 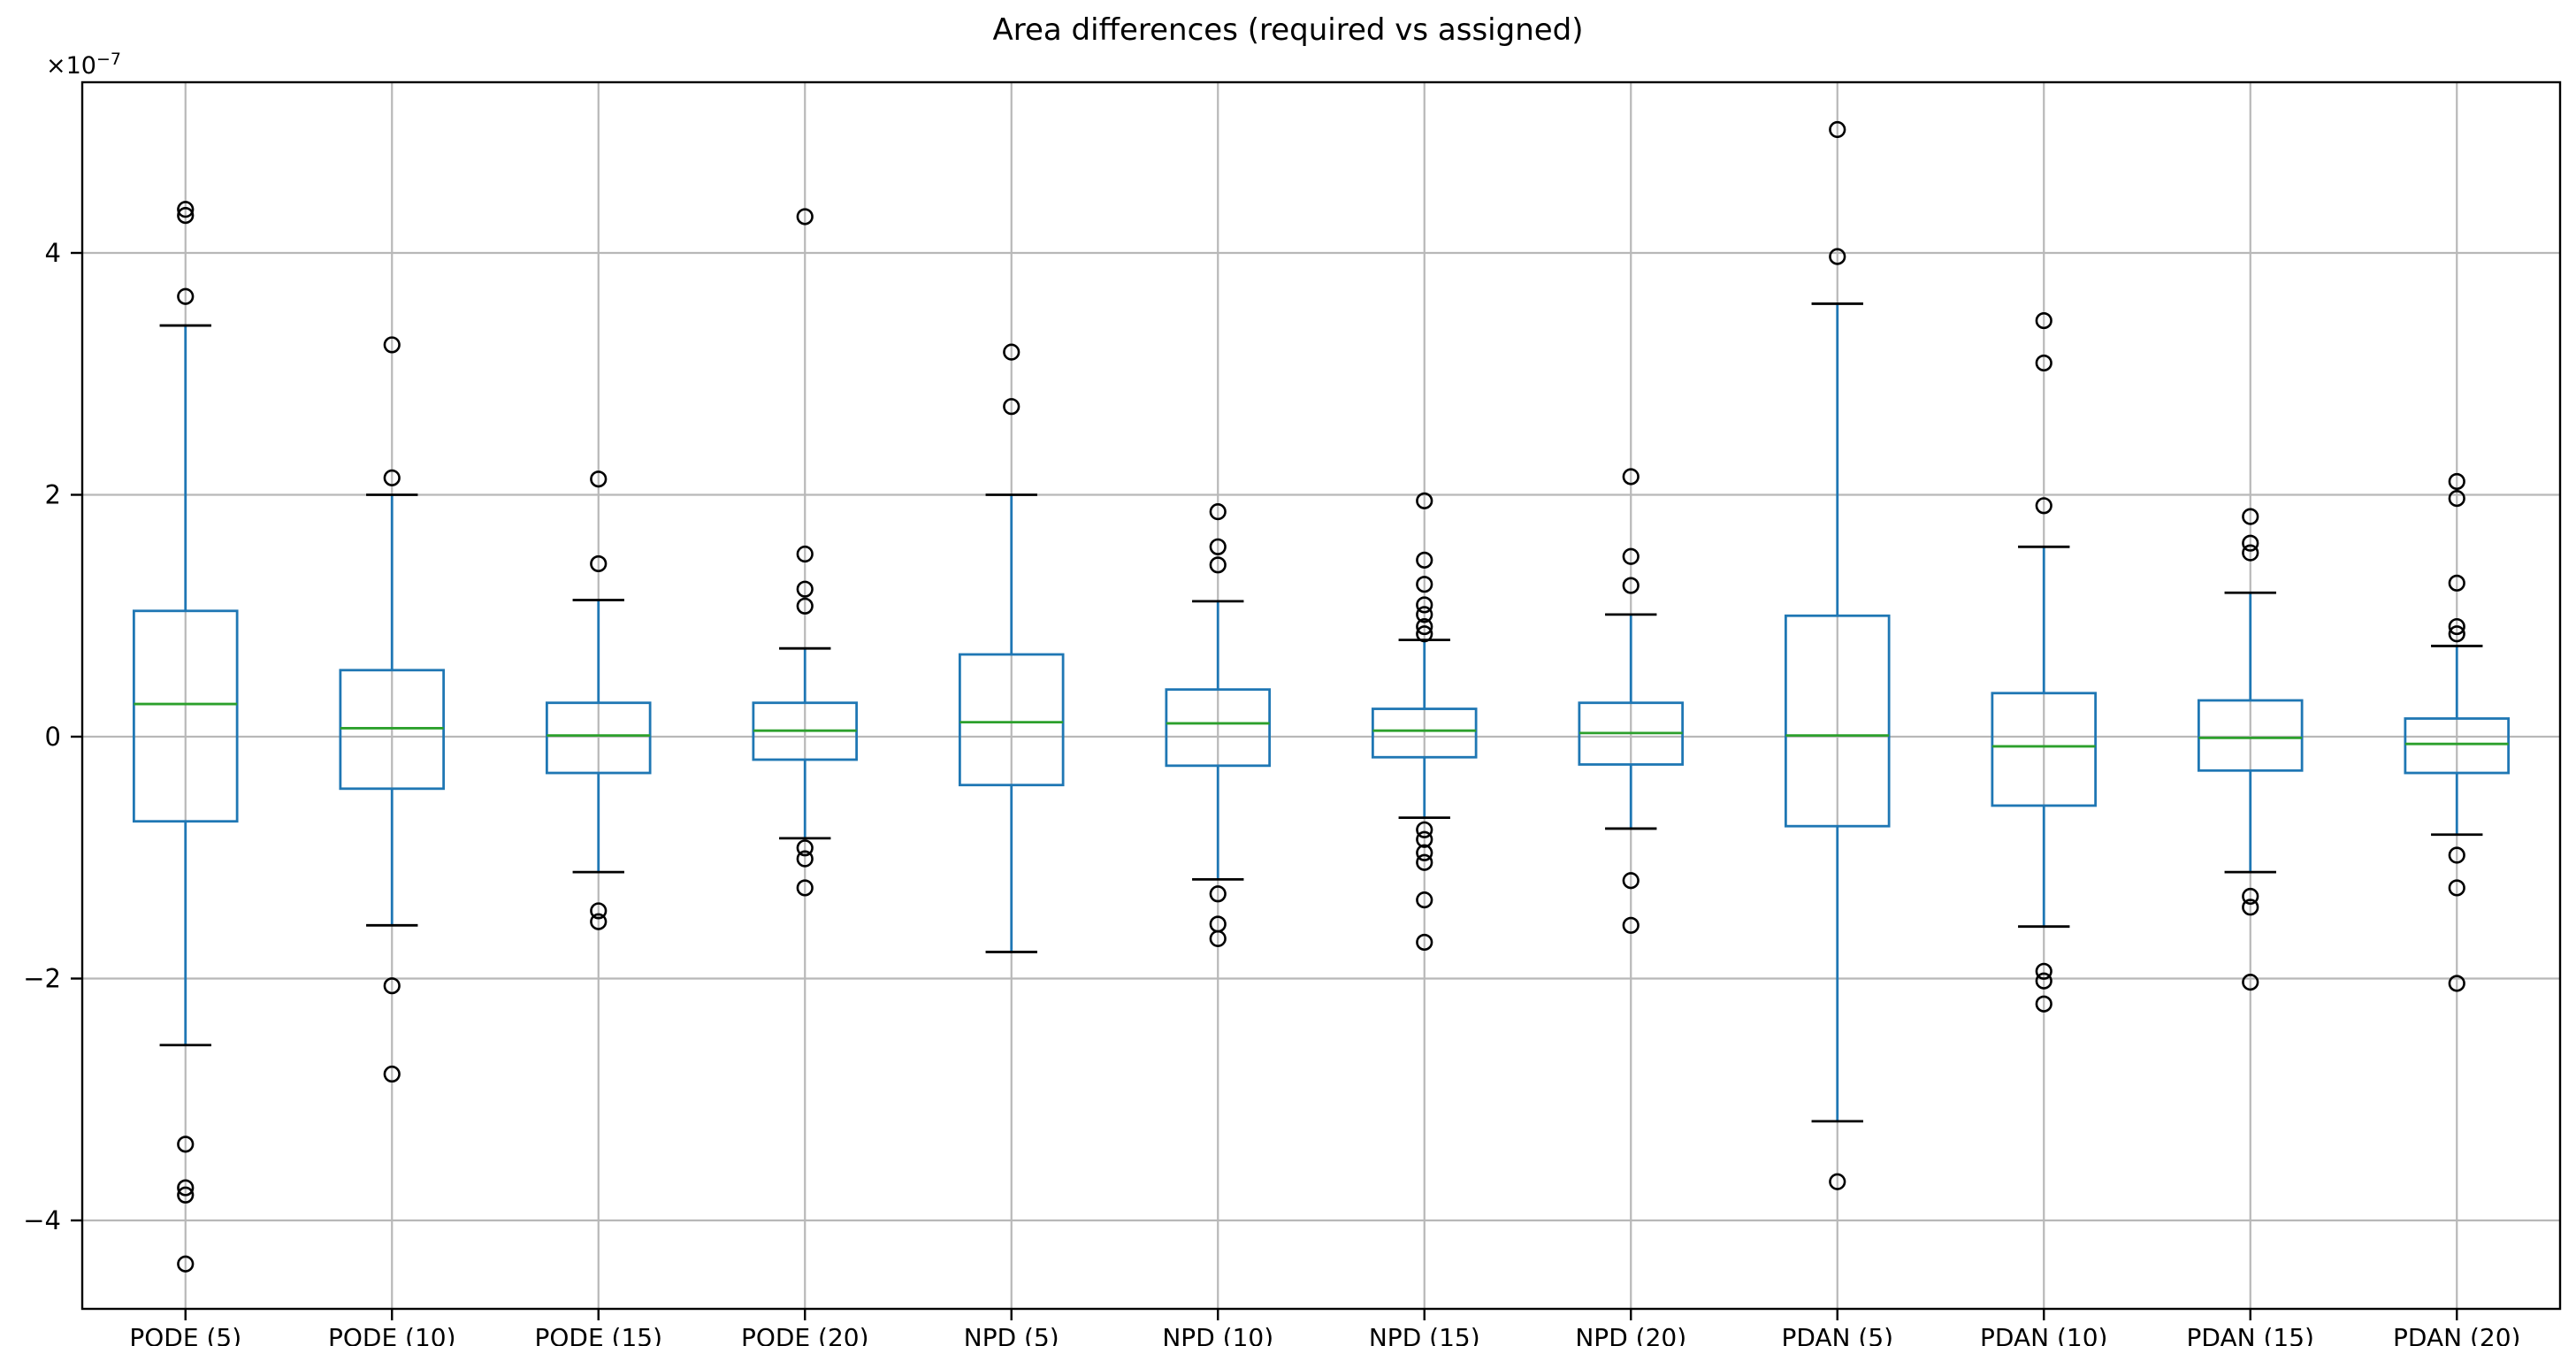 What do you see at coordinates (53, 737) in the screenshot?
I see `y-tick-label: 0` at bounding box center [53, 737].